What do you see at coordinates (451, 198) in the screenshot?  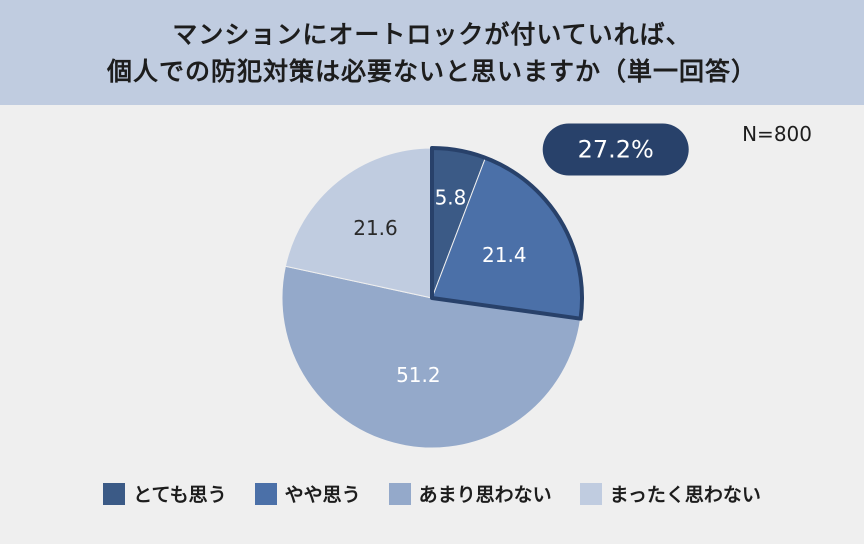 I see `value-label-0: 5.8` at bounding box center [451, 198].